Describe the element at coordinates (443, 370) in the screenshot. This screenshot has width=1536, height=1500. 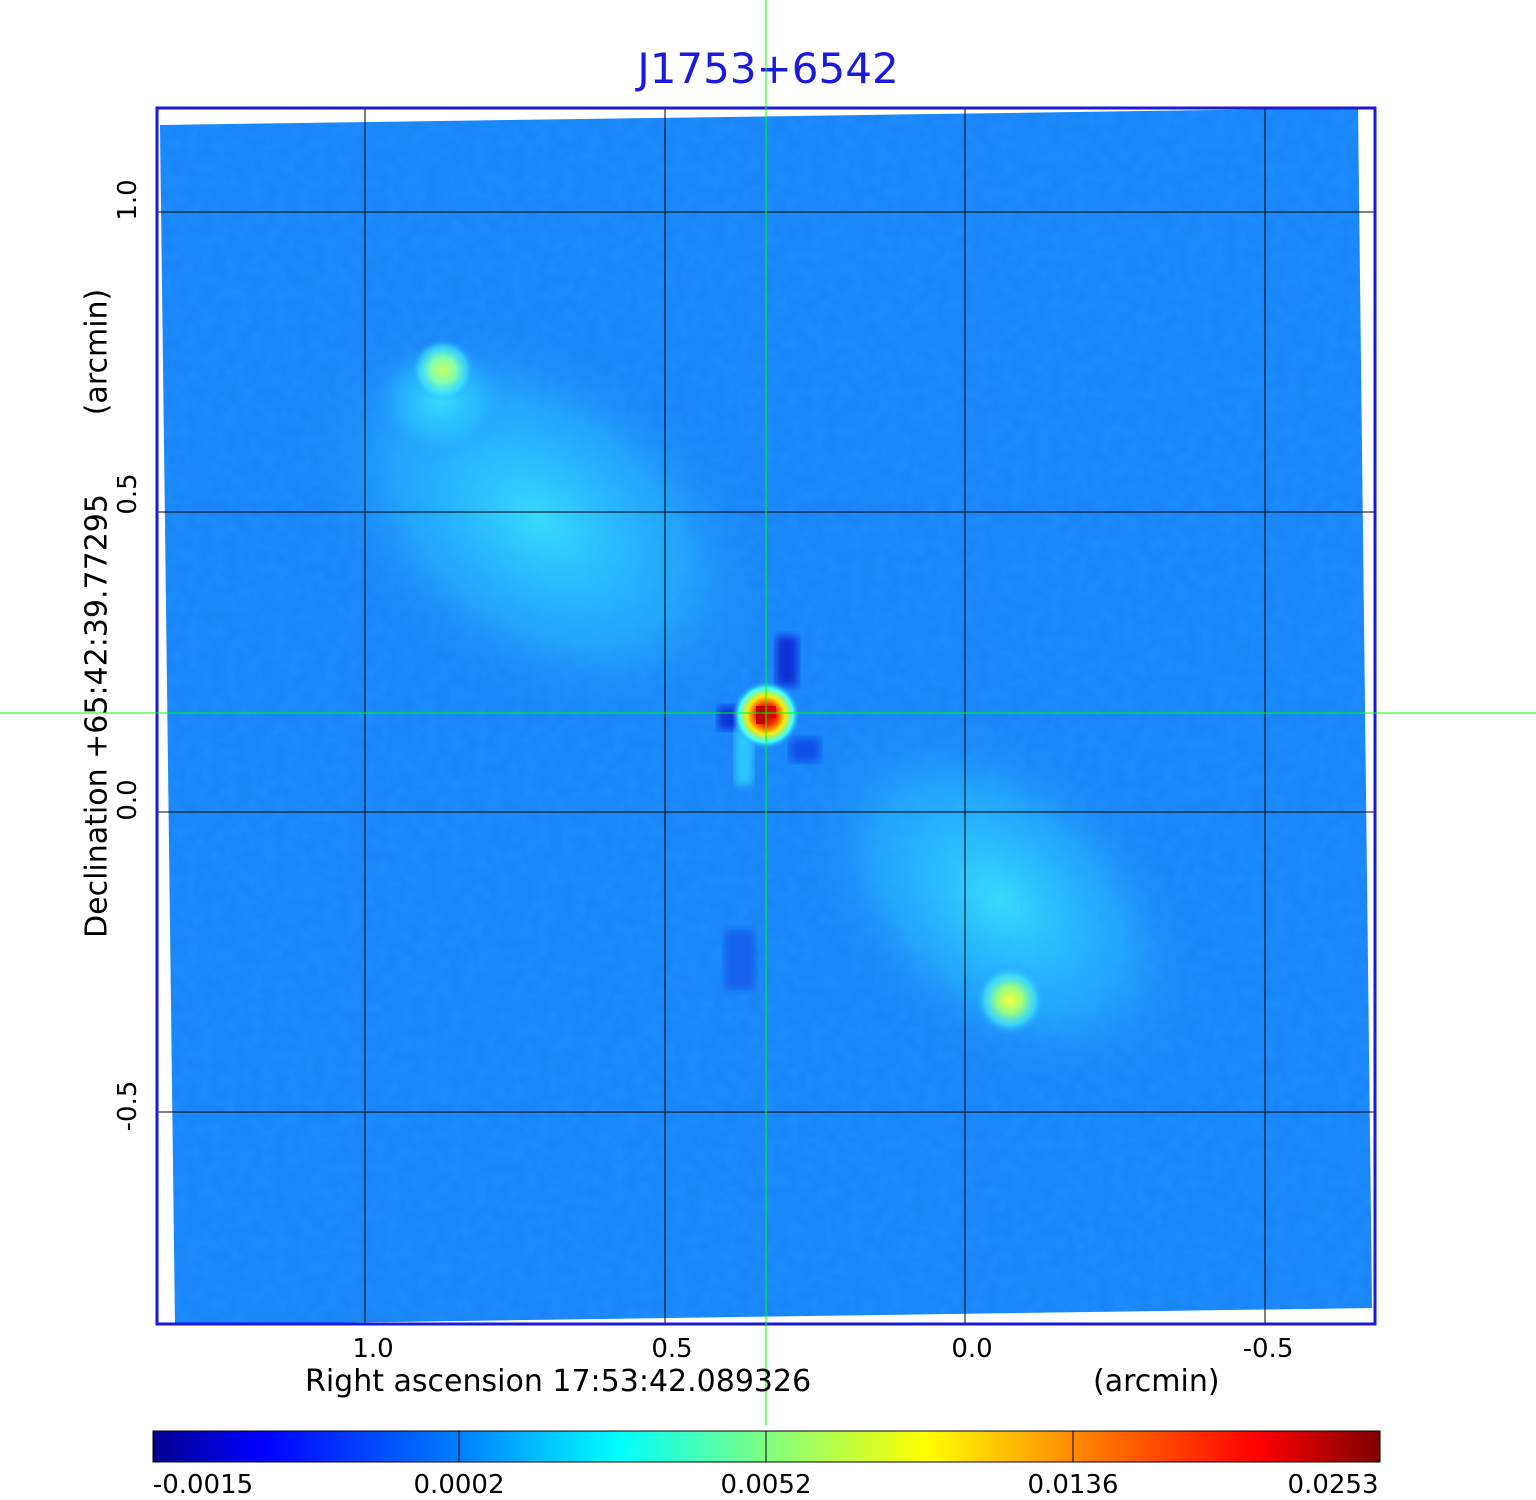
I see `hotspot-northeast` at that location.